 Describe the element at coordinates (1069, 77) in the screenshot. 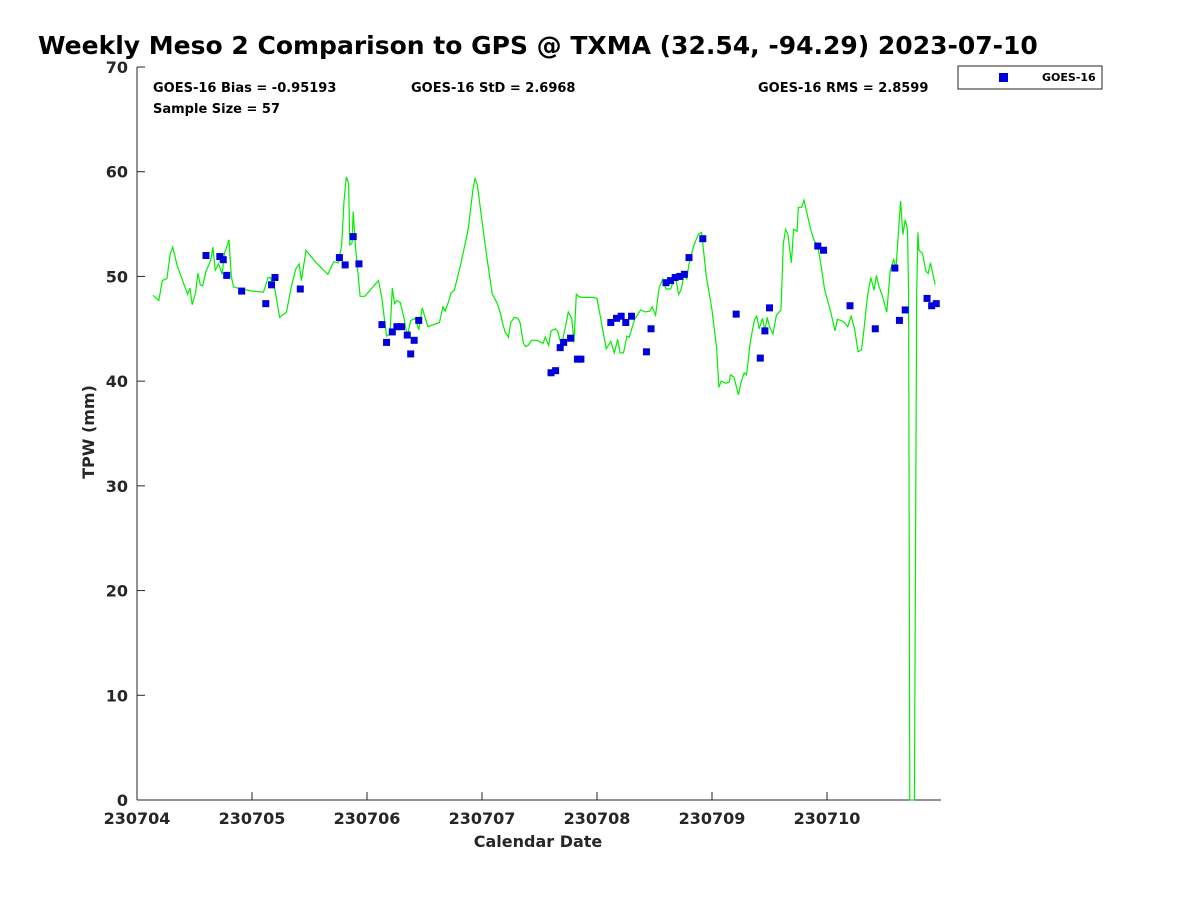

I see `legend-label: GOES-16` at that location.